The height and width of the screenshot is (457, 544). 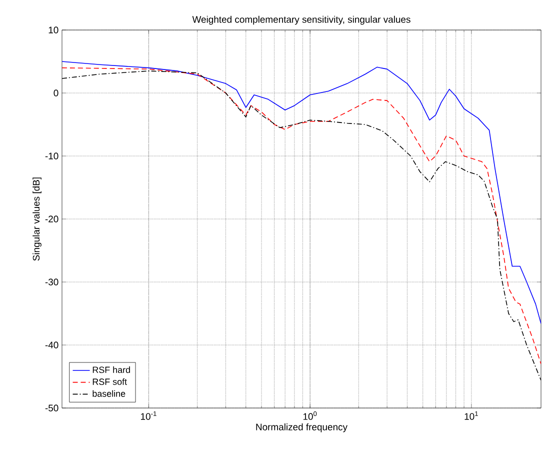 I want to click on y-tick-label: -10, so click(x=51, y=156).